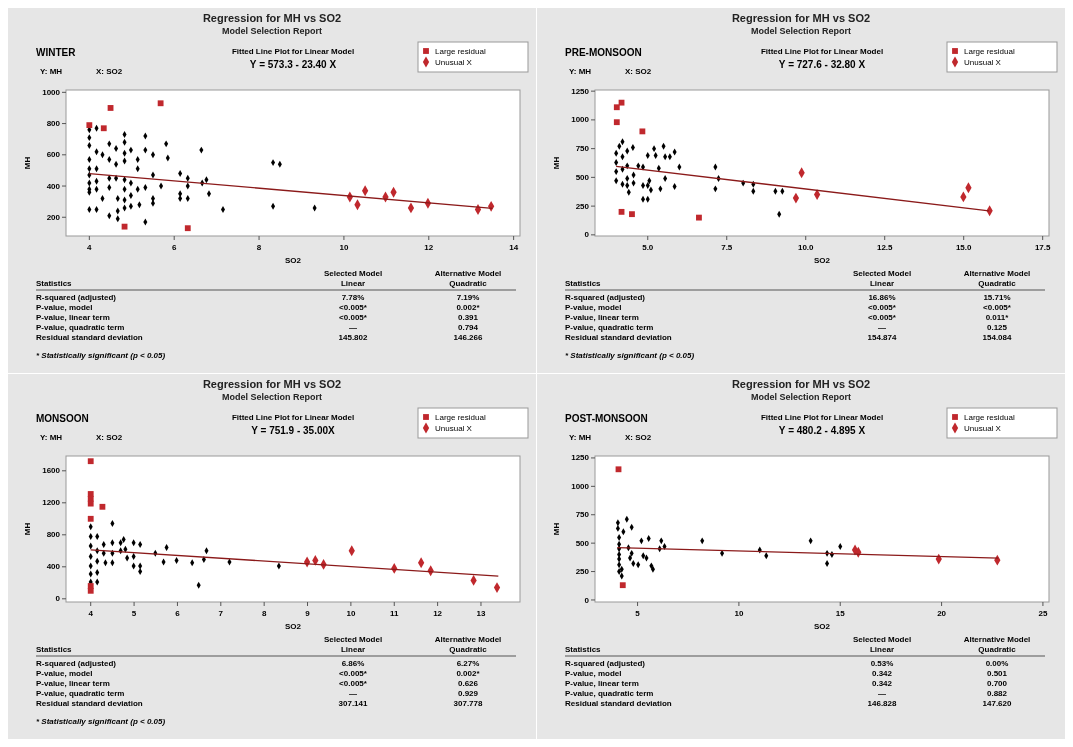 This screenshot has width=1073, height=747. I want to click on y-tick-label: 400, so click(53, 186).